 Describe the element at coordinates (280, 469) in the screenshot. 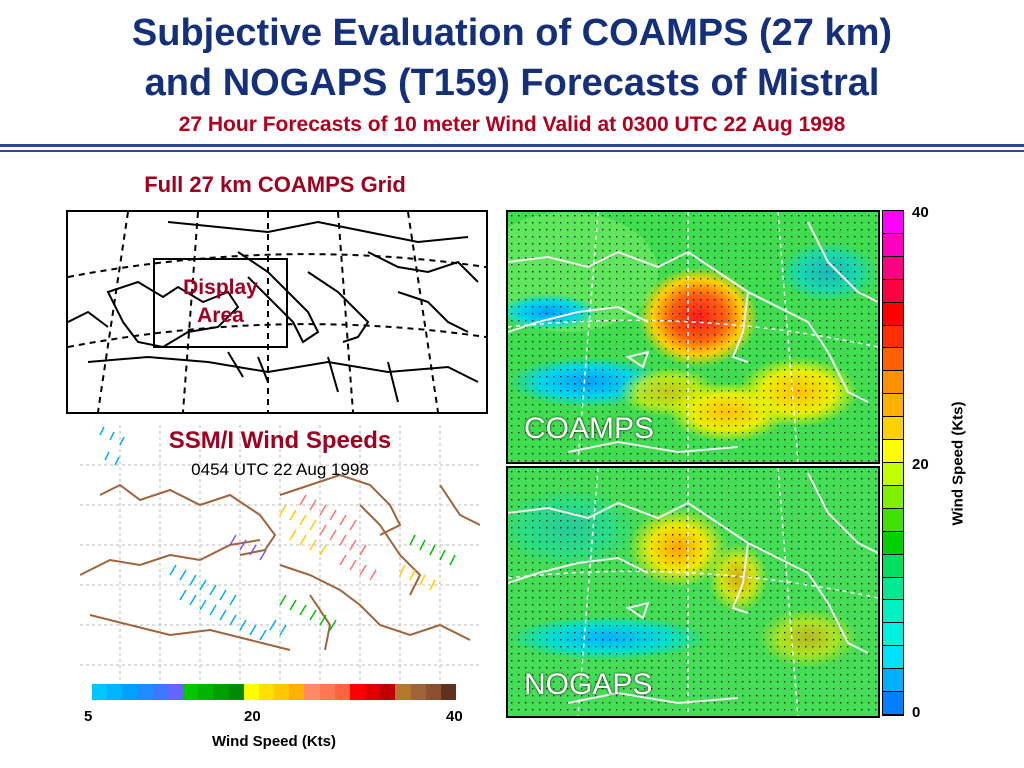

I see `ssmi-panel-time: 0454 UTC 22 Aug 1998` at that location.